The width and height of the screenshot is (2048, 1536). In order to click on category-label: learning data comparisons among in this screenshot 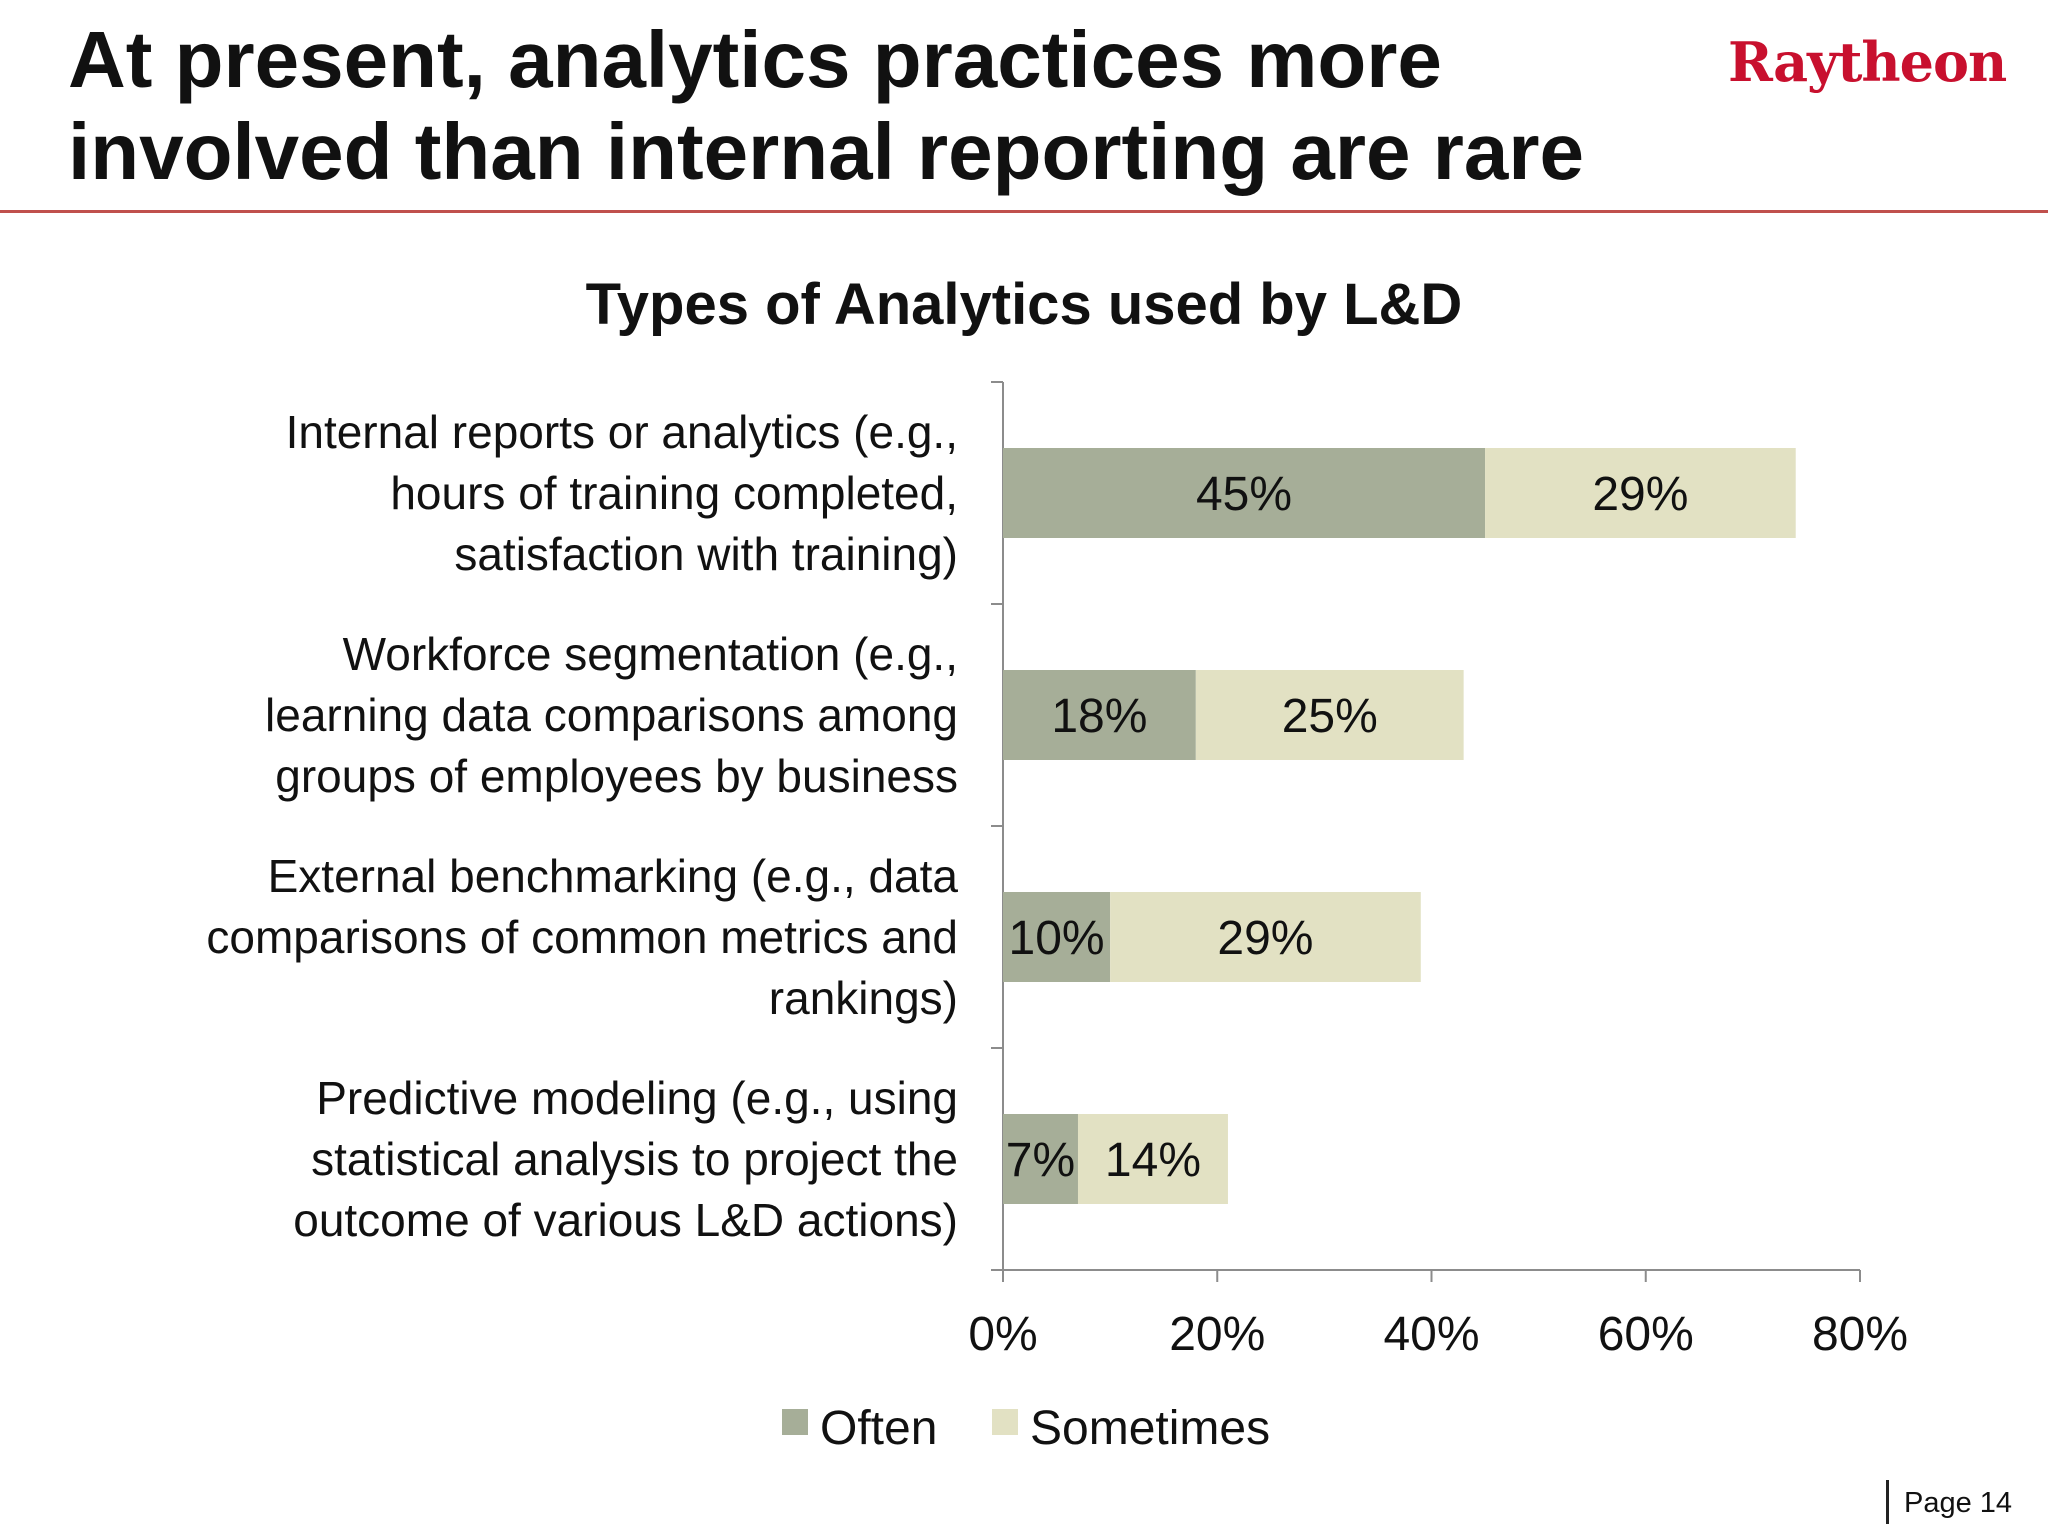, I will do `click(611, 715)`.